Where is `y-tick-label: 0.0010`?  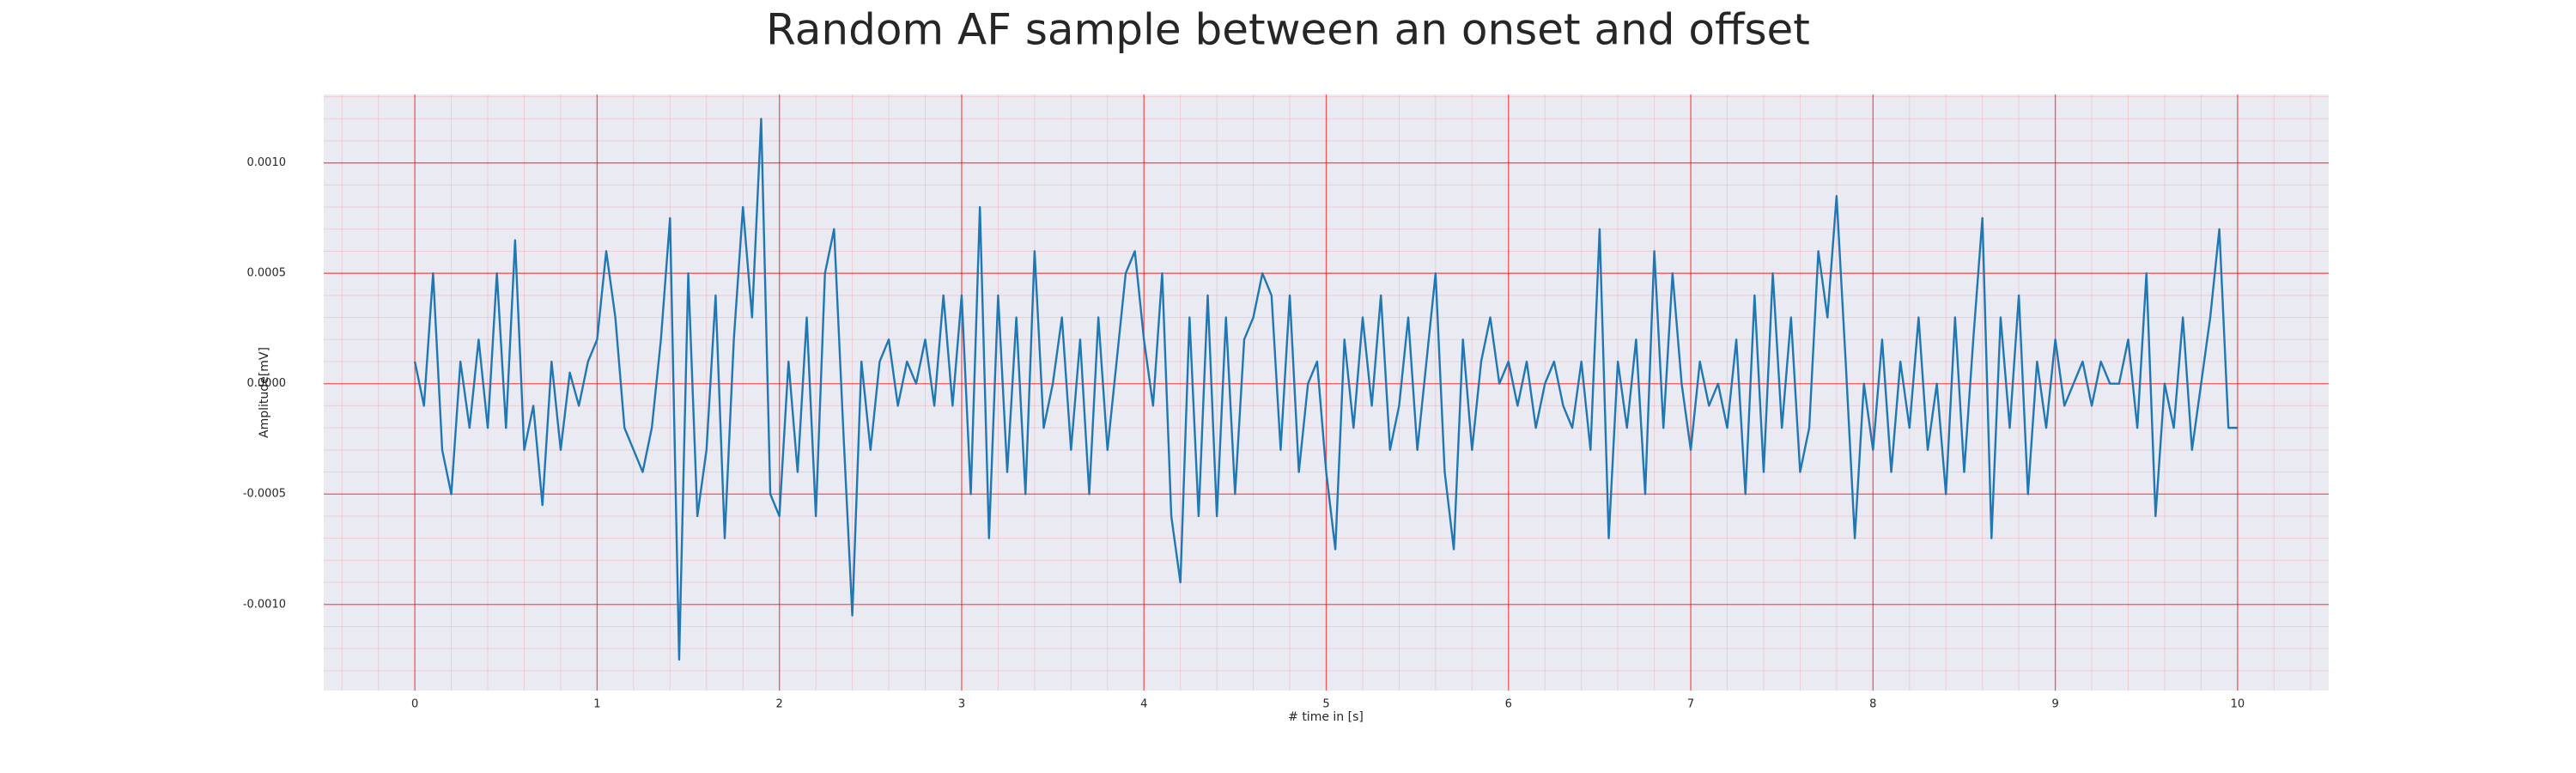
y-tick-label: 0.0010 is located at coordinates (267, 162).